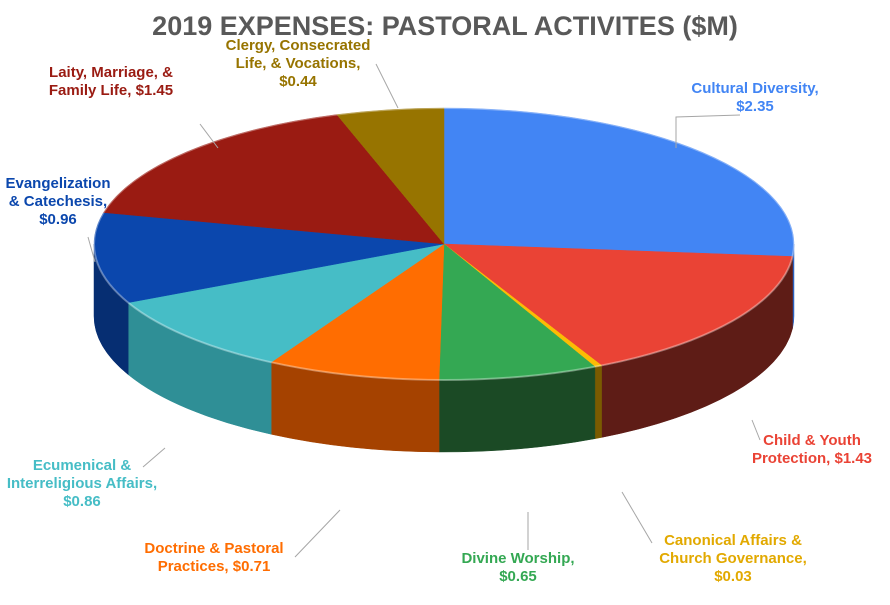 The width and height of the screenshot is (890, 605). Describe the element at coordinates (755, 106) in the screenshot. I see `label-line: $2.35` at that location.